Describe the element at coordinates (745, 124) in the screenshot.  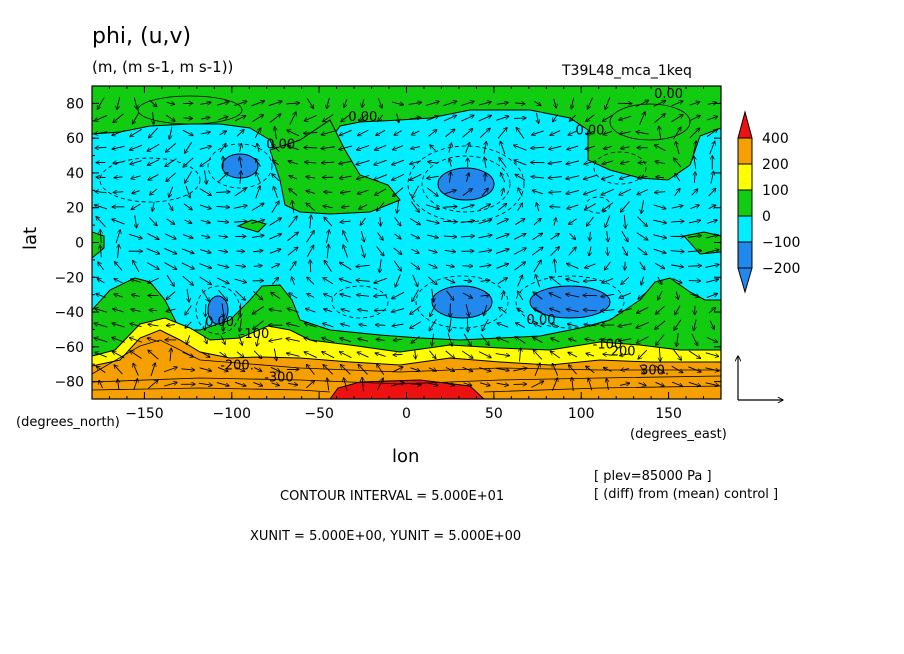
I see `colorbar-red` at that location.